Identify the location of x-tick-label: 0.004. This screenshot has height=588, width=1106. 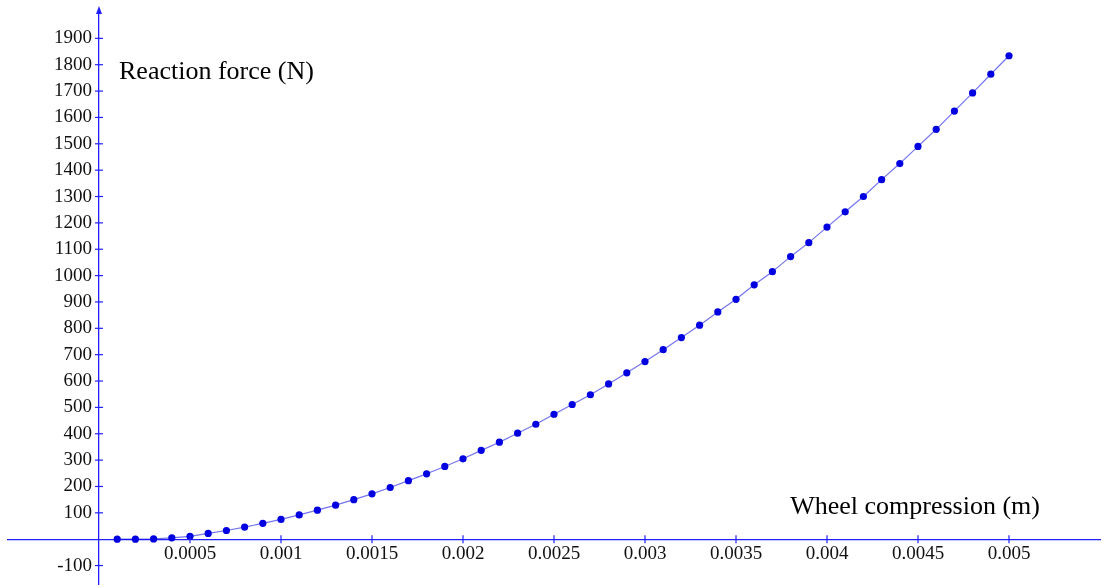
(827, 552).